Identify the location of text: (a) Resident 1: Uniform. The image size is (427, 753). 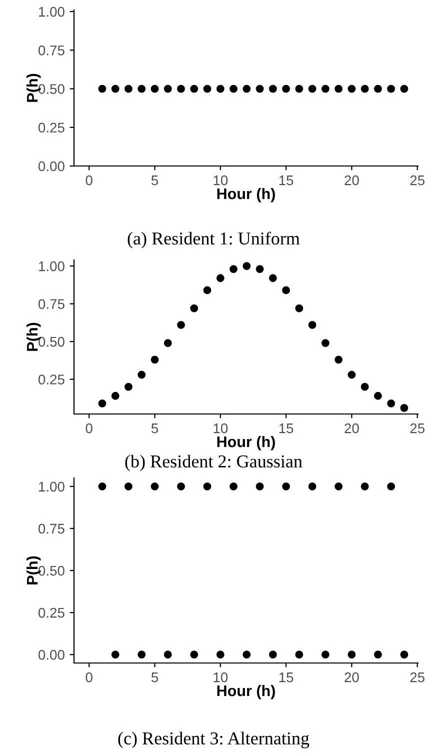
(214, 240).